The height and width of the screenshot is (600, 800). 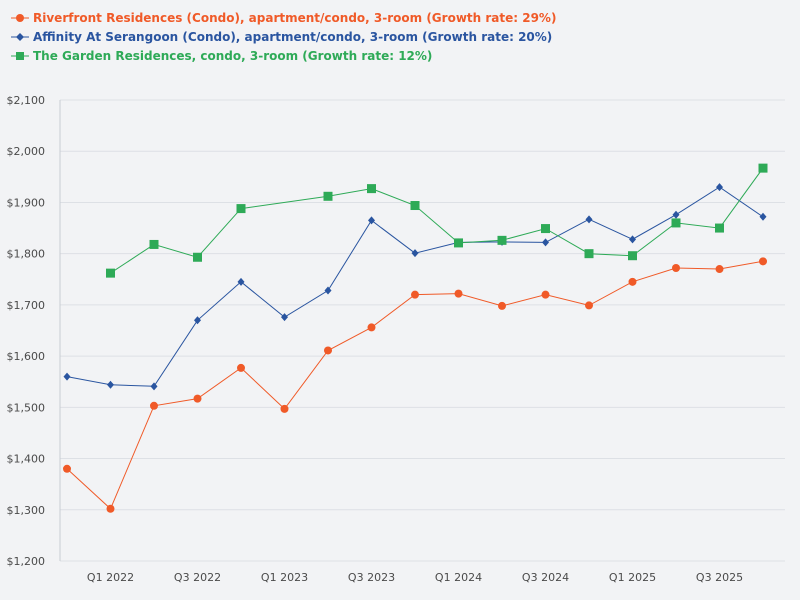 What do you see at coordinates (371, 577) in the screenshot?
I see `x-tick-label: Q3 2023` at bounding box center [371, 577].